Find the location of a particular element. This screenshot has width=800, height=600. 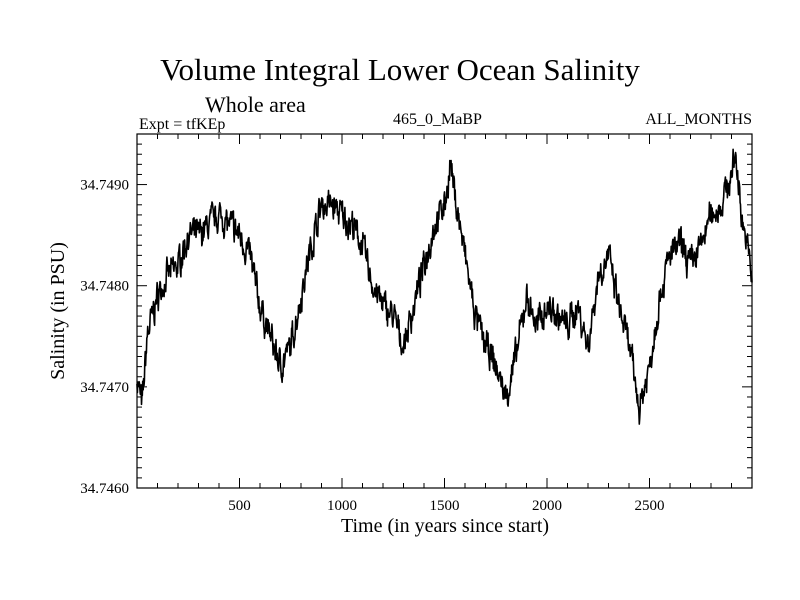

period-label: 465_0_MaBP is located at coordinates (437, 119).